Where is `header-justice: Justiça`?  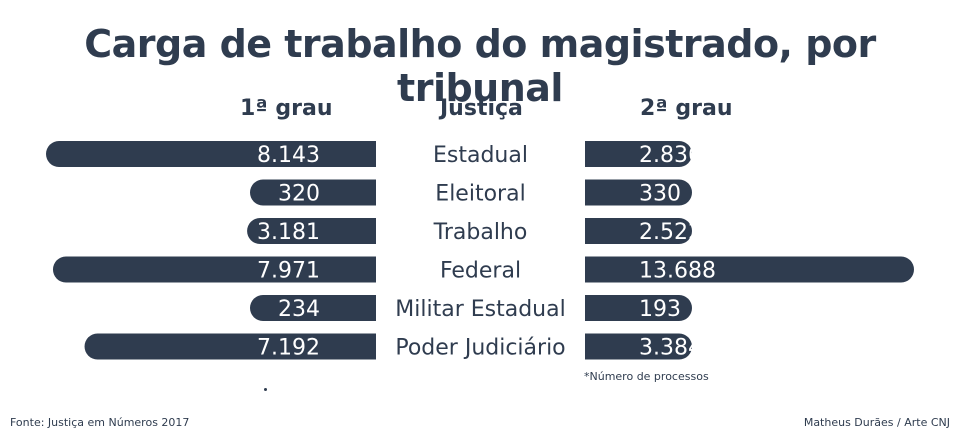
header-justice: Justiça is located at coordinates (481, 108).